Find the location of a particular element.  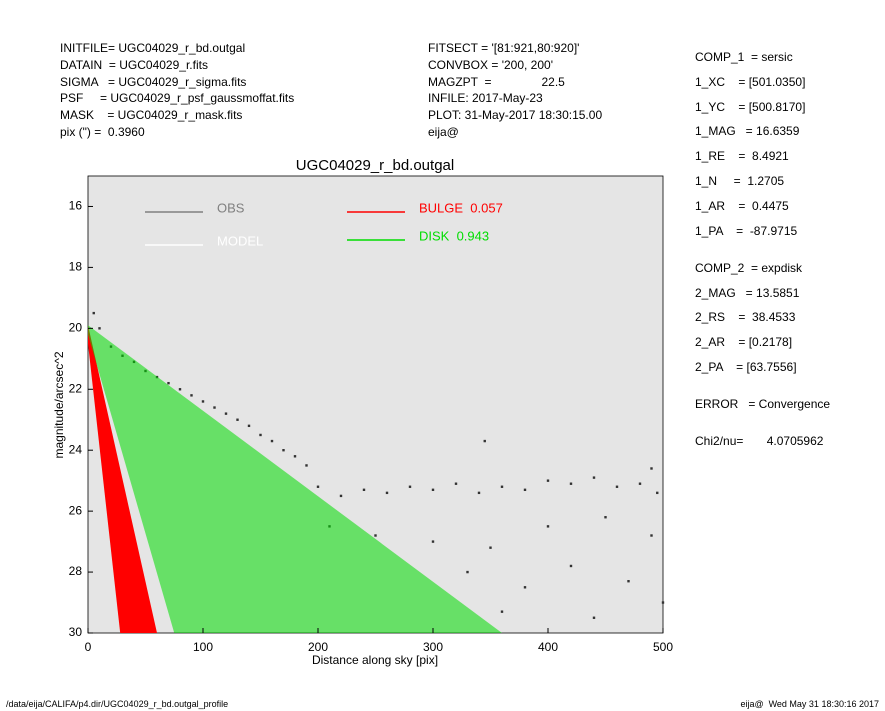

legend-label: BULGE 0.057 is located at coordinates (461, 207).